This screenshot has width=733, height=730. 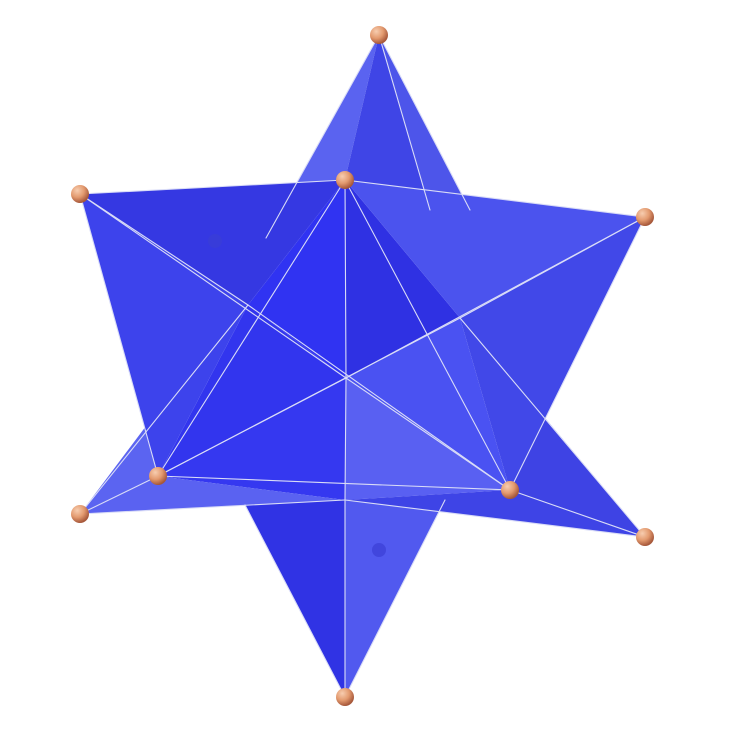 What do you see at coordinates (552, 353) in the screenshot?
I see `right-arm-face` at bounding box center [552, 353].